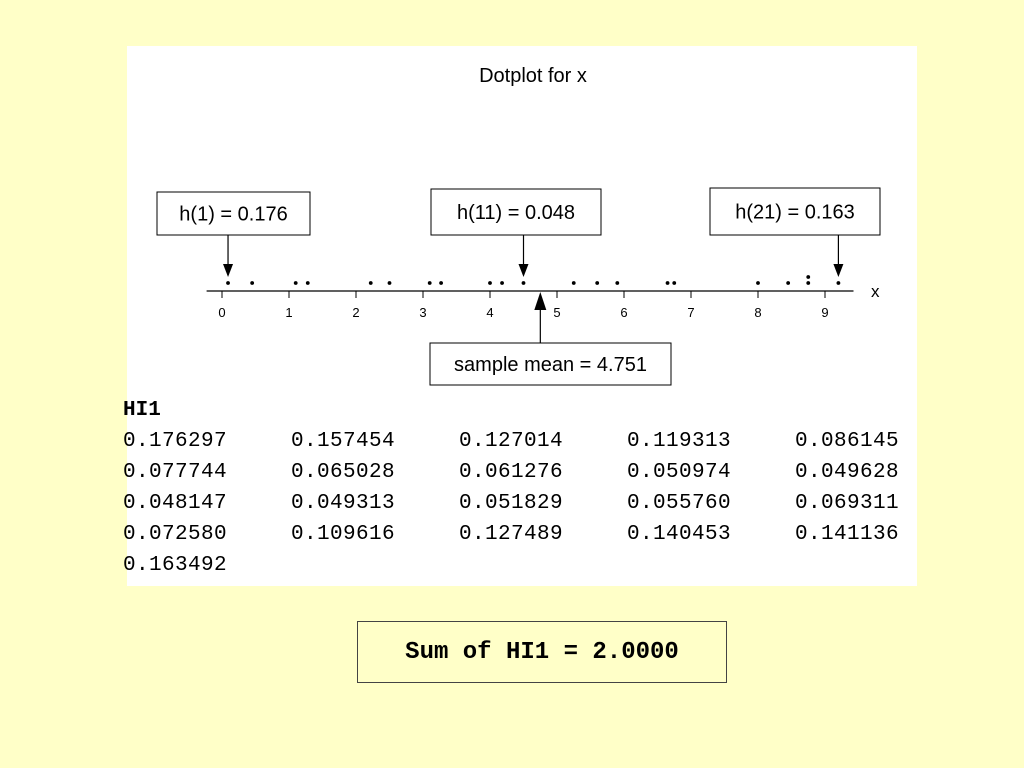 The width and height of the screenshot is (1024, 768). Describe the element at coordinates (511, 534) in the screenshot. I see `hi1-value: 0.127489` at that location.